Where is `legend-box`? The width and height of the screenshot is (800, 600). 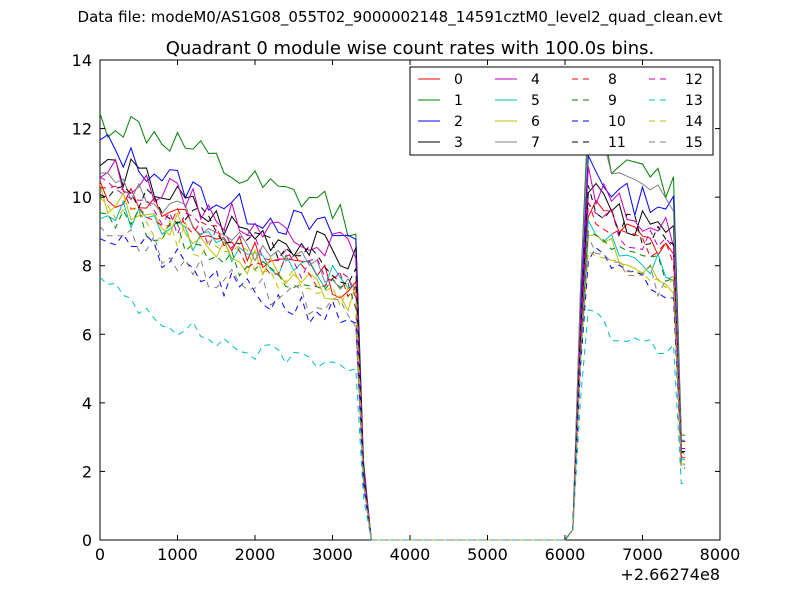
legend-box is located at coordinates (561, 111).